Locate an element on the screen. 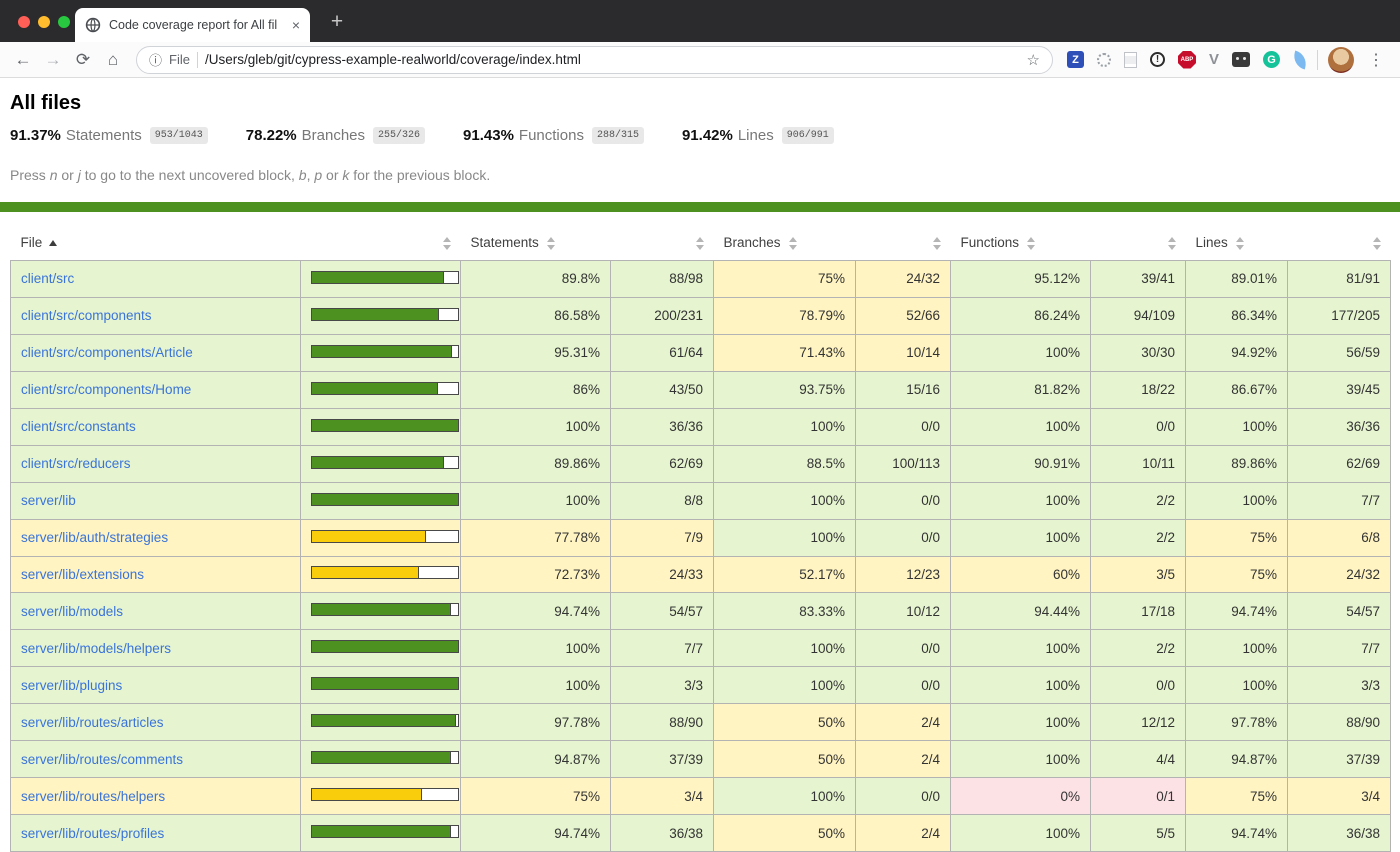 The image size is (1400, 852). dotted-circle-icon is located at coordinates (1103, 59).